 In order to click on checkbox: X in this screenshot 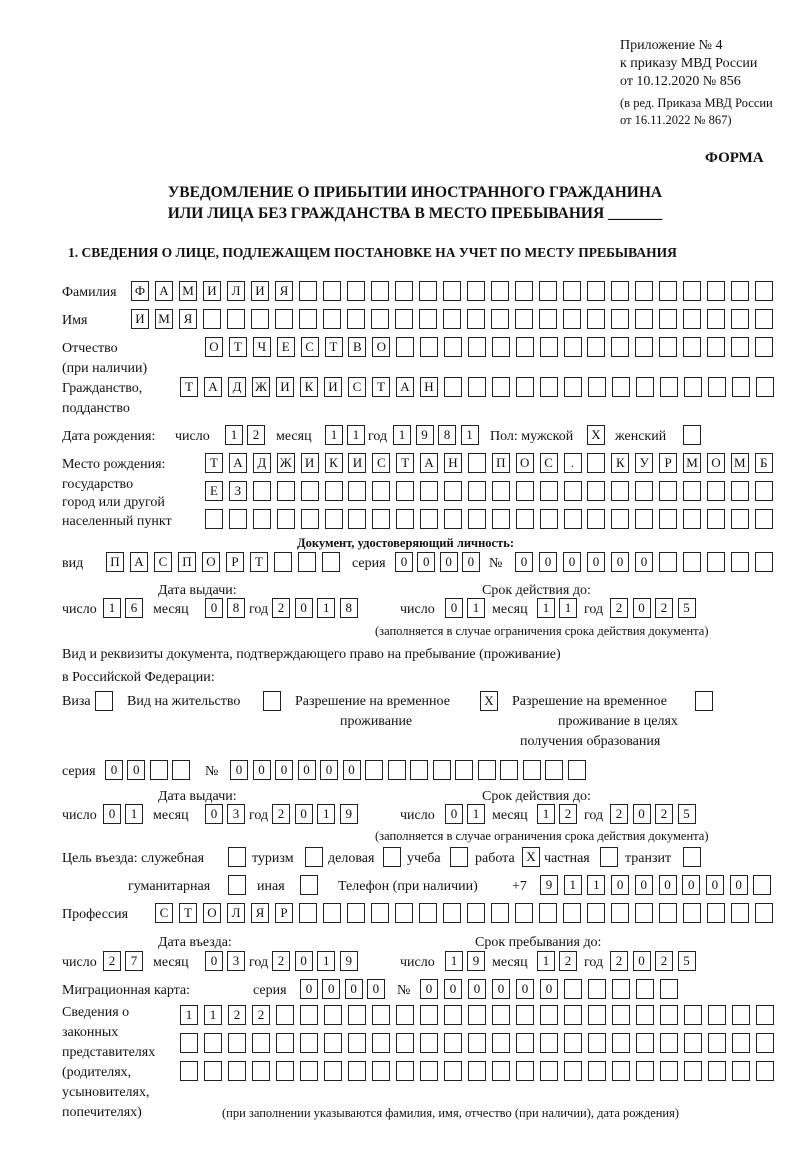, I will do `click(596, 435)`.